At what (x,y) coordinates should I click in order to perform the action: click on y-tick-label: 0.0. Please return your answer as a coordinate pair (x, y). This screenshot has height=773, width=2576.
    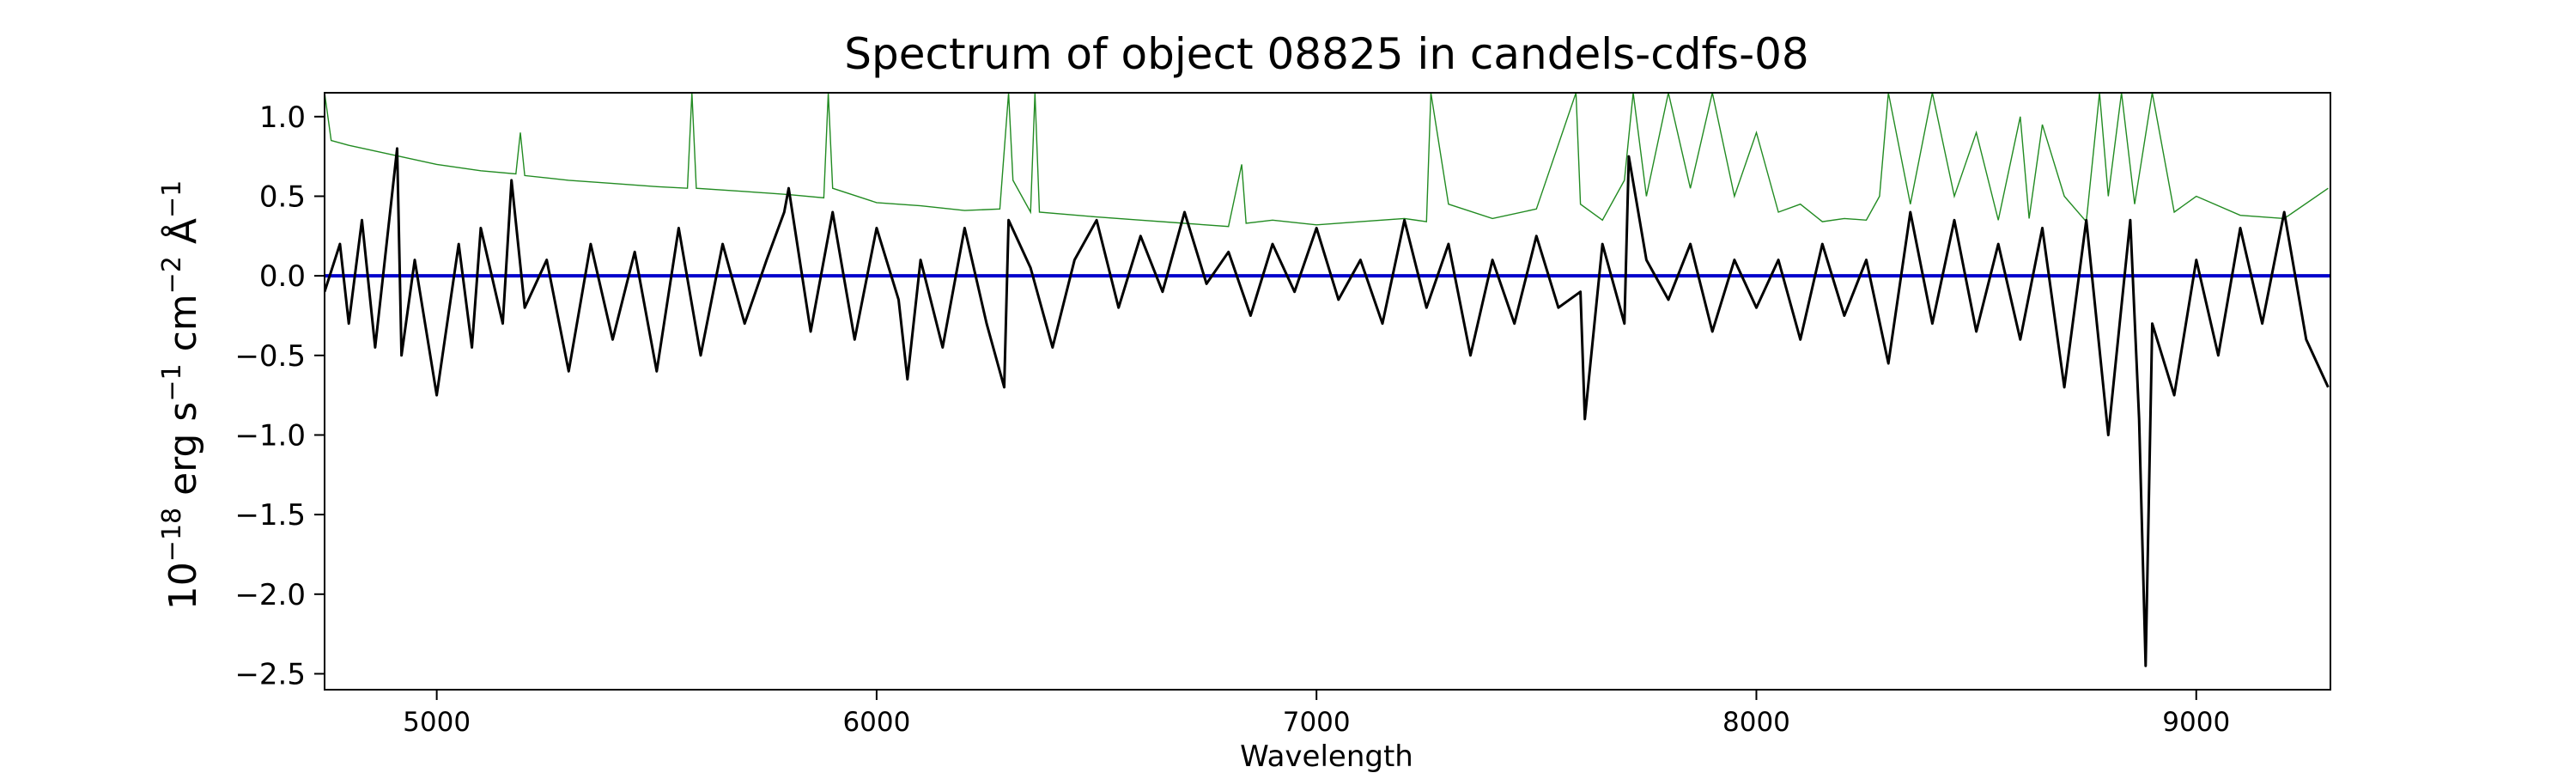
    Looking at the image, I should click on (282, 276).